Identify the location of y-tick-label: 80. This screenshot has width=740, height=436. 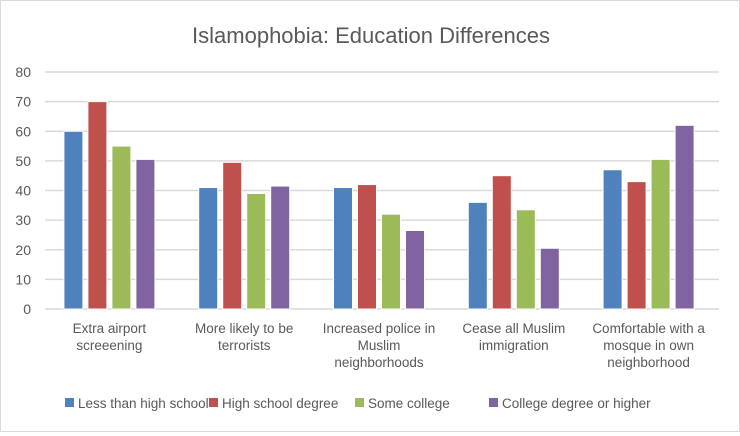
(23, 72).